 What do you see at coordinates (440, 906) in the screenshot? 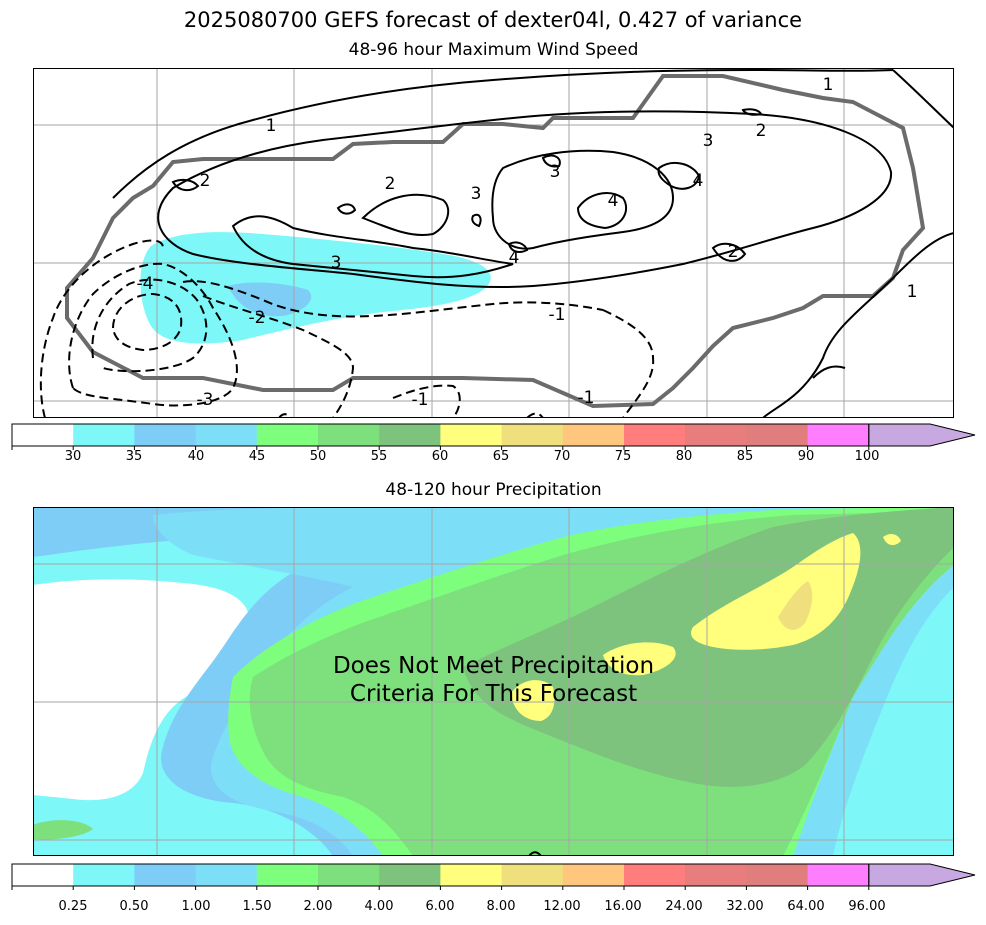
I see `colorbar-tick-label: 6.00` at bounding box center [440, 906].